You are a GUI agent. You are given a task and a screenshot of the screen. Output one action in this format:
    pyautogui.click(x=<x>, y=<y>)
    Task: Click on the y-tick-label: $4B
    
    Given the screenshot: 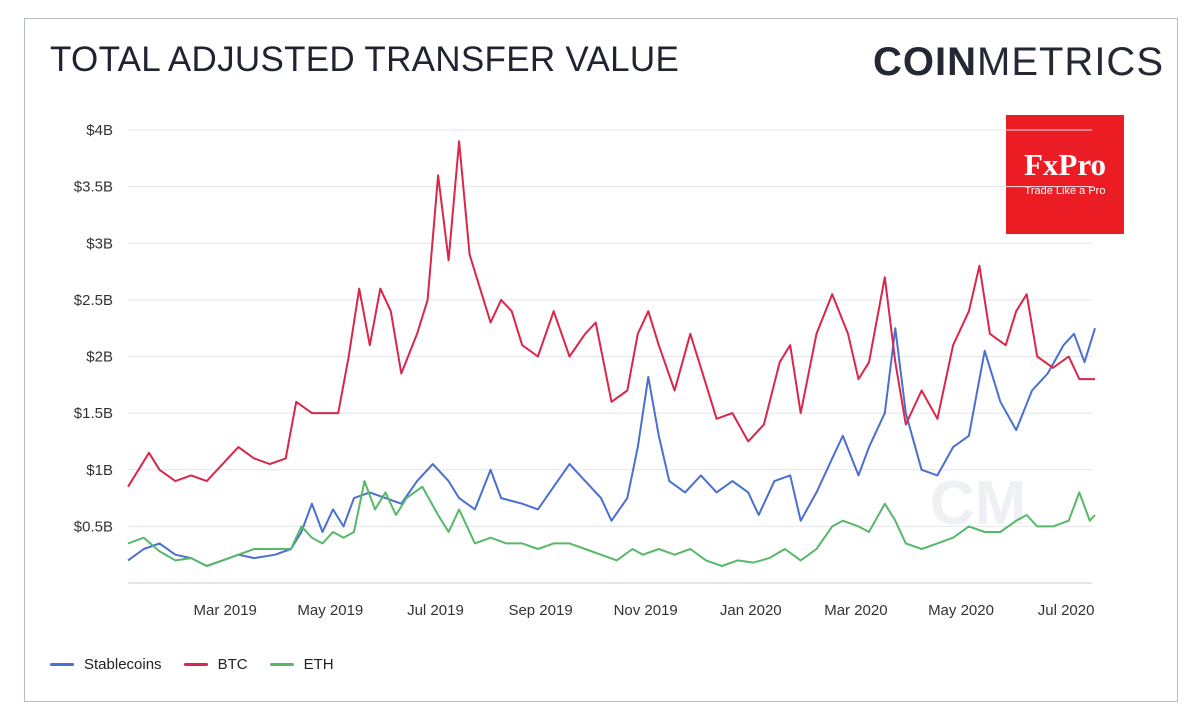 What is the action you would take?
    pyautogui.click(x=99, y=130)
    